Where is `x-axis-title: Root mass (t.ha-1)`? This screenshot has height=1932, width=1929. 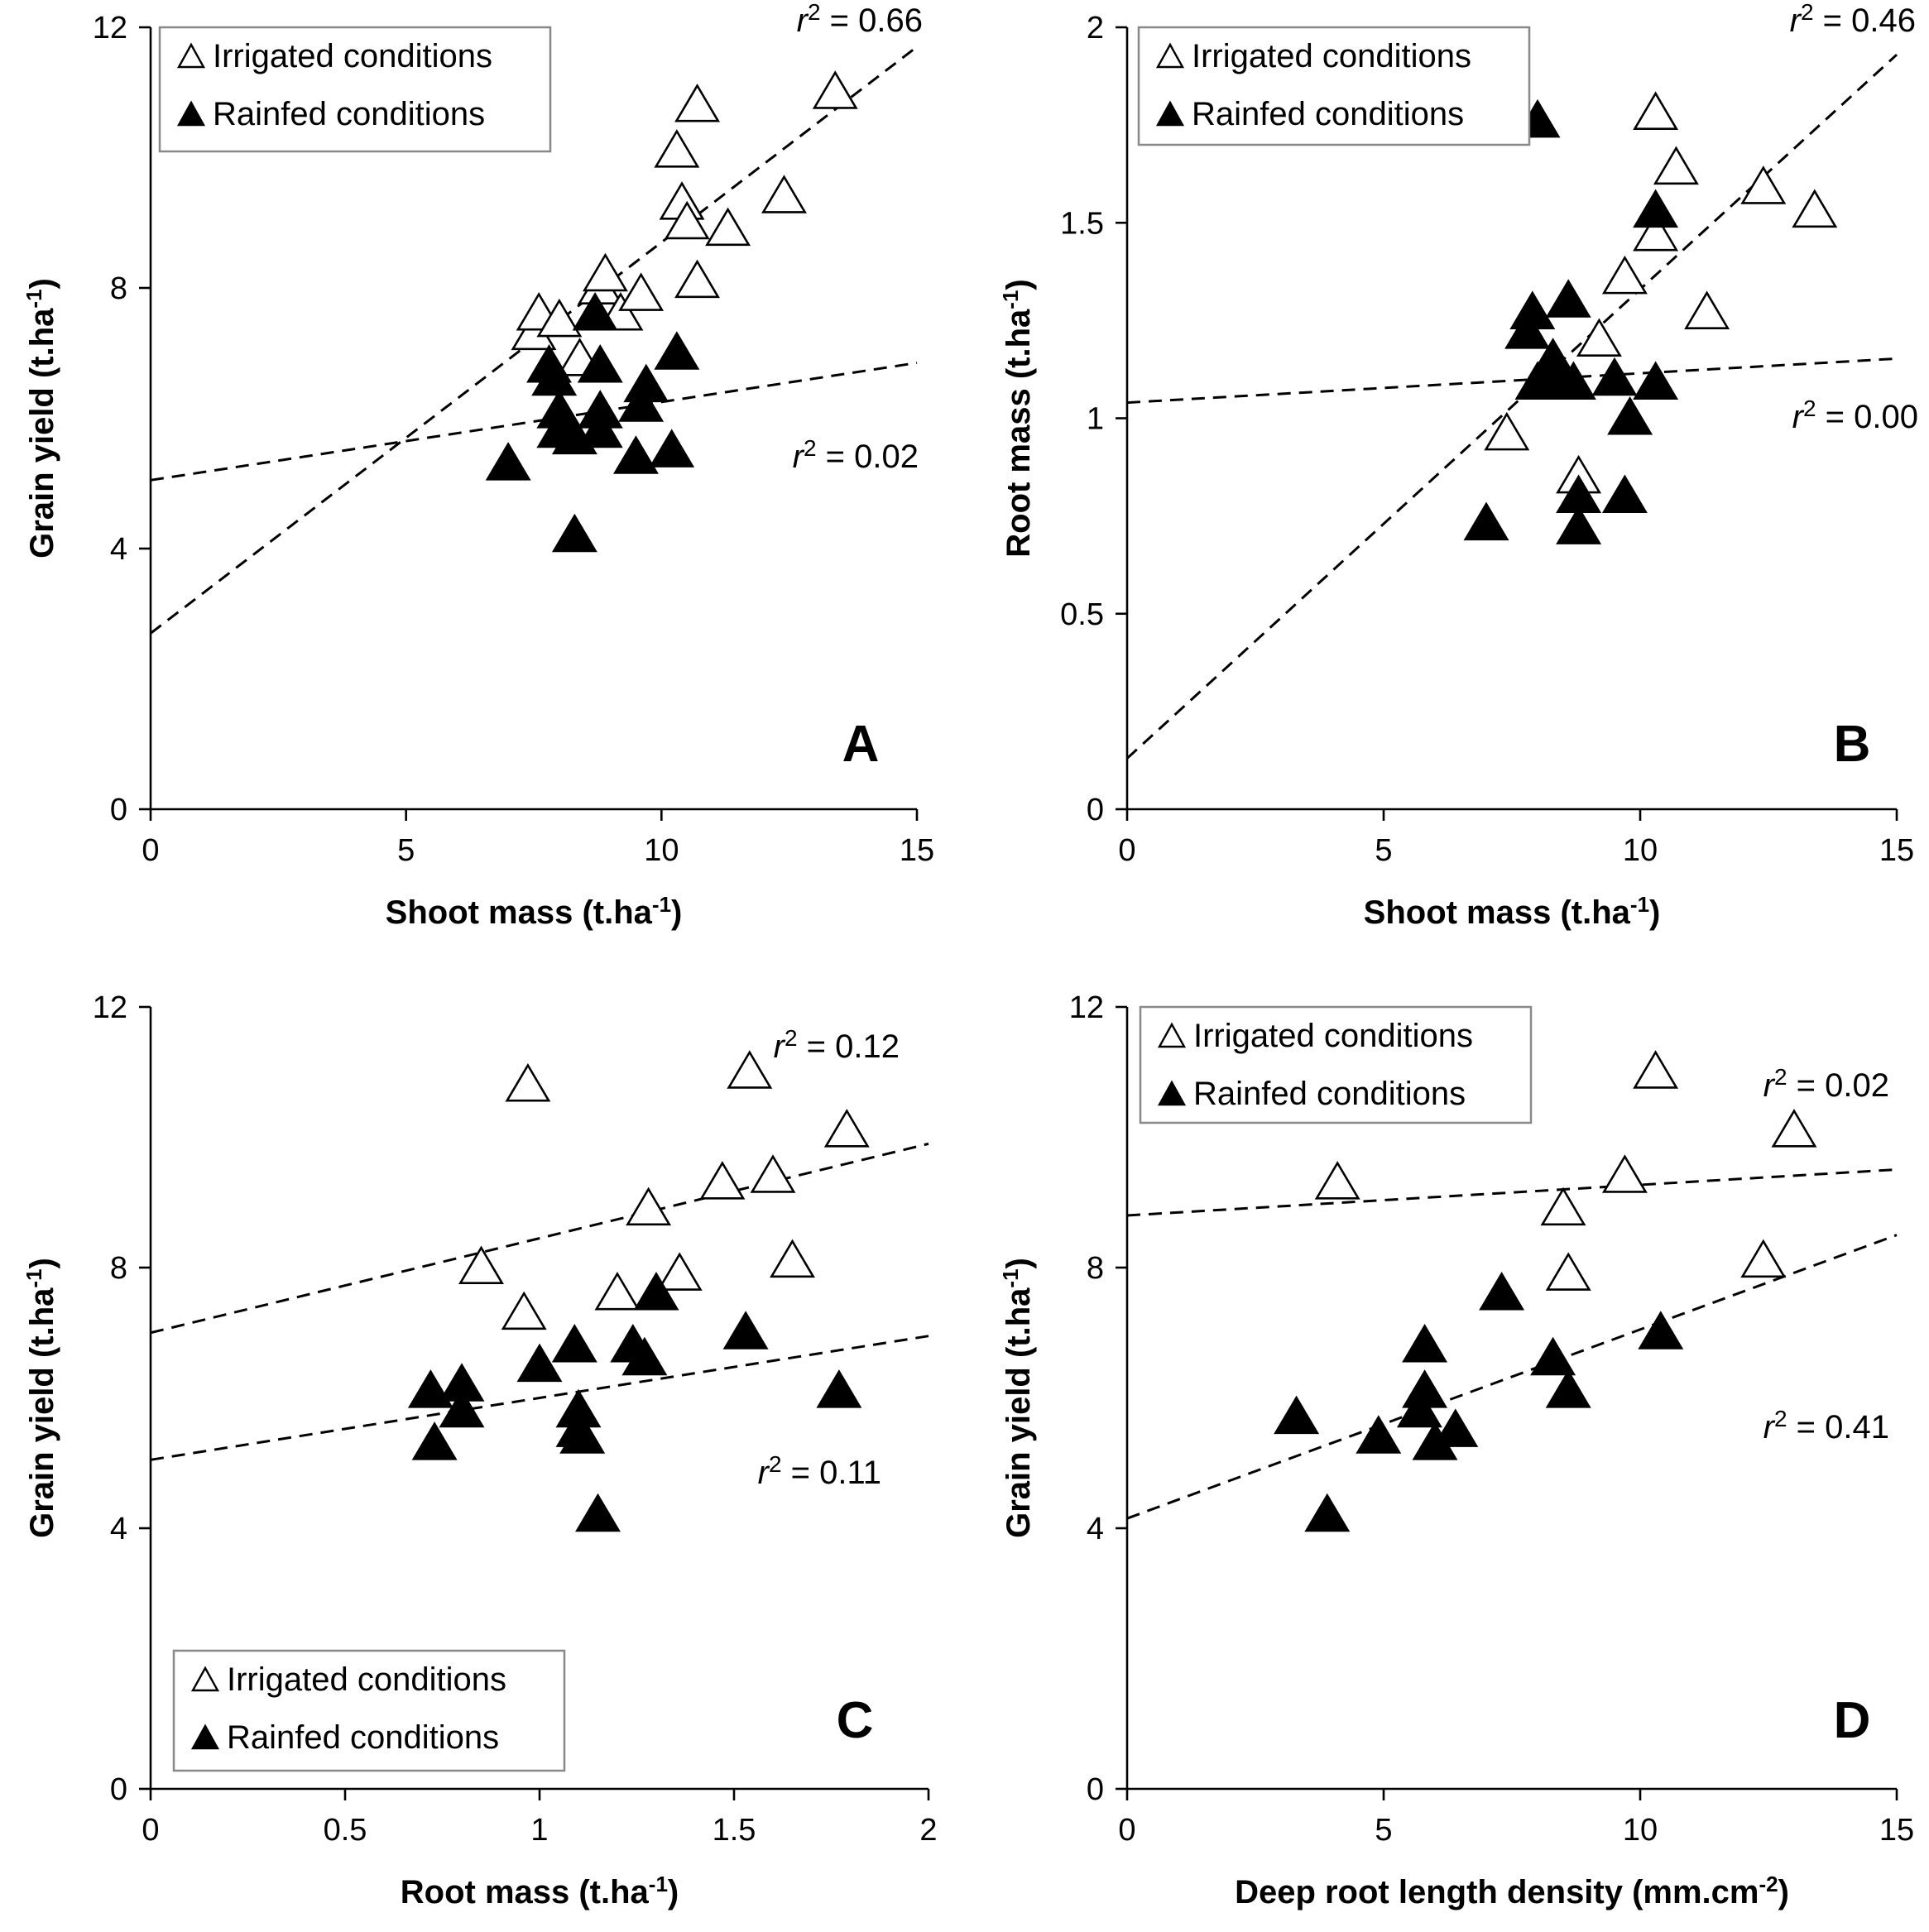
x-axis-title: Root mass (t.ha-1) is located at coordinates (540, 1891).